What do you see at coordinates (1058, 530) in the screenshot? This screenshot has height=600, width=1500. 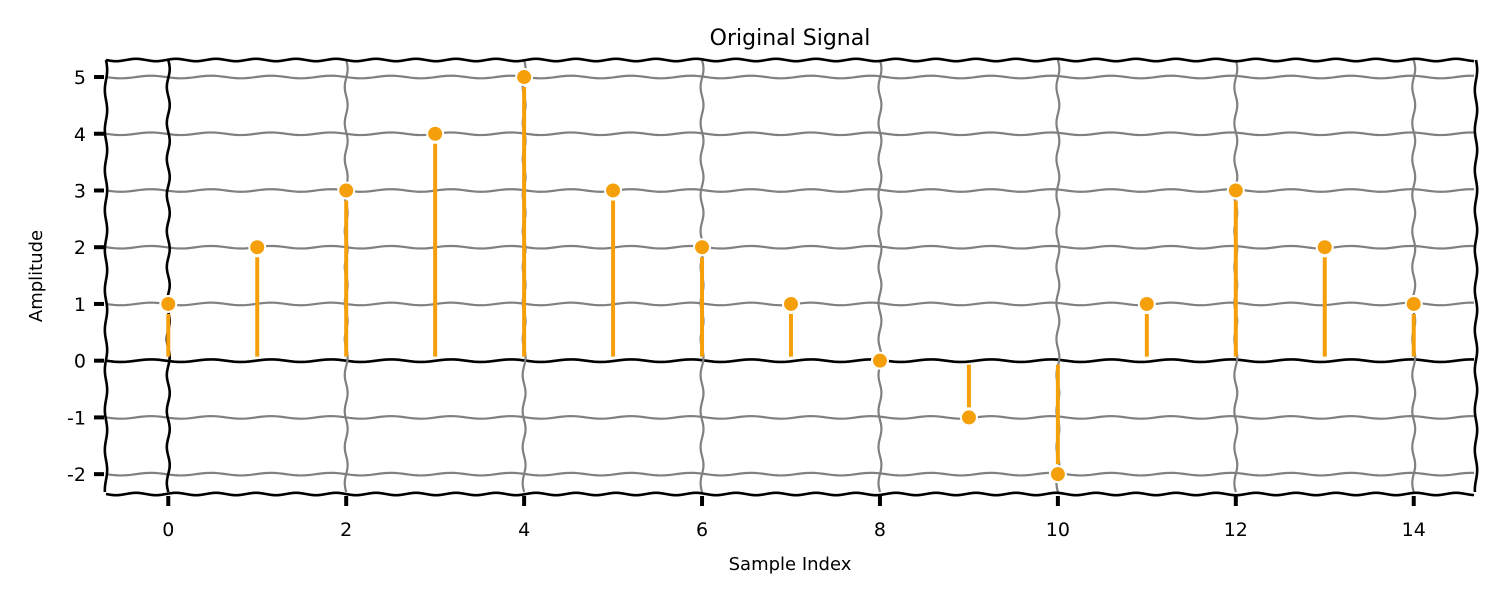 I see `x-tick-label: 10` at bounding box center [1058, 530].